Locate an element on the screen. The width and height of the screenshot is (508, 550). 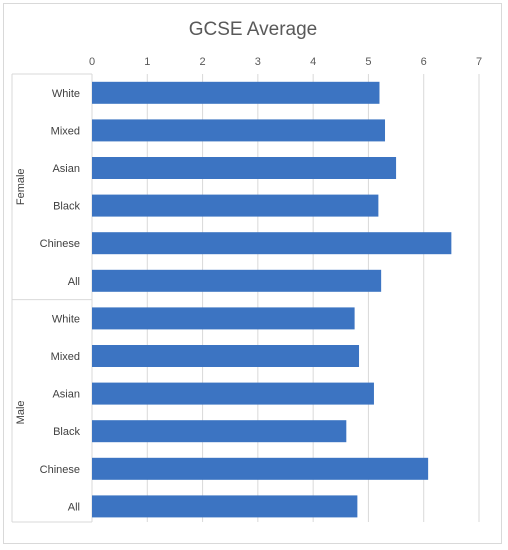
bar-male-white is located at coordinates (223, 318).